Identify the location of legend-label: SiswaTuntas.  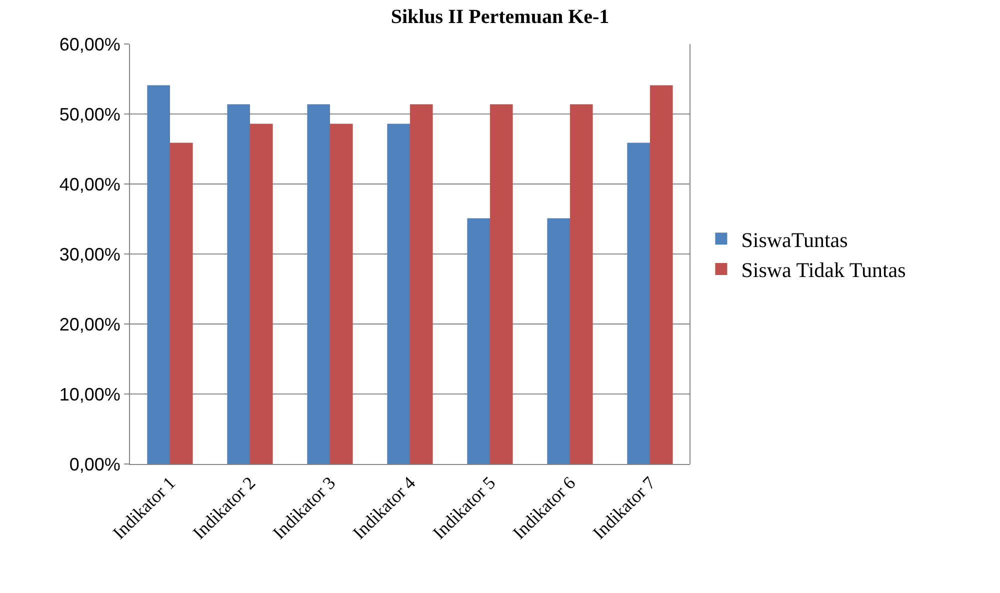
(794, 240).